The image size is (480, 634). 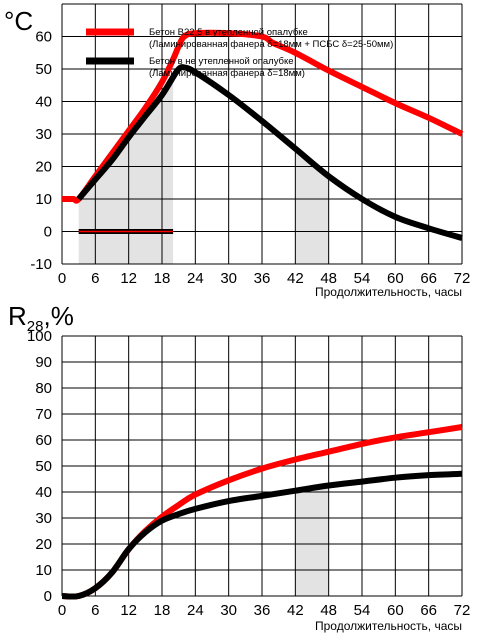 I want to click on y-tick-label: 90, so click(x=43, y=362).